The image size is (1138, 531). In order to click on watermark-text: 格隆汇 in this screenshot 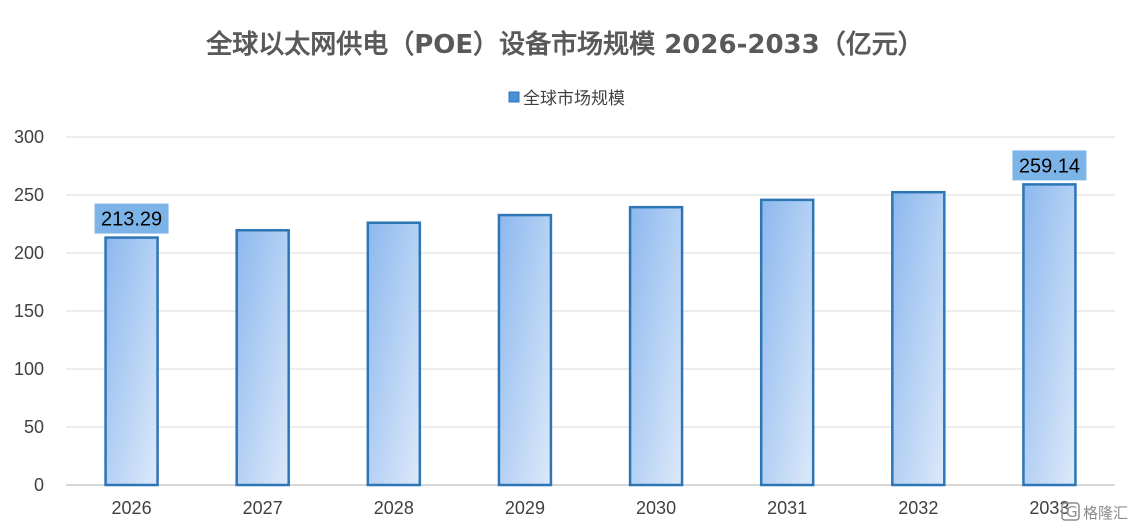, I will do `click(1105, 513)`.